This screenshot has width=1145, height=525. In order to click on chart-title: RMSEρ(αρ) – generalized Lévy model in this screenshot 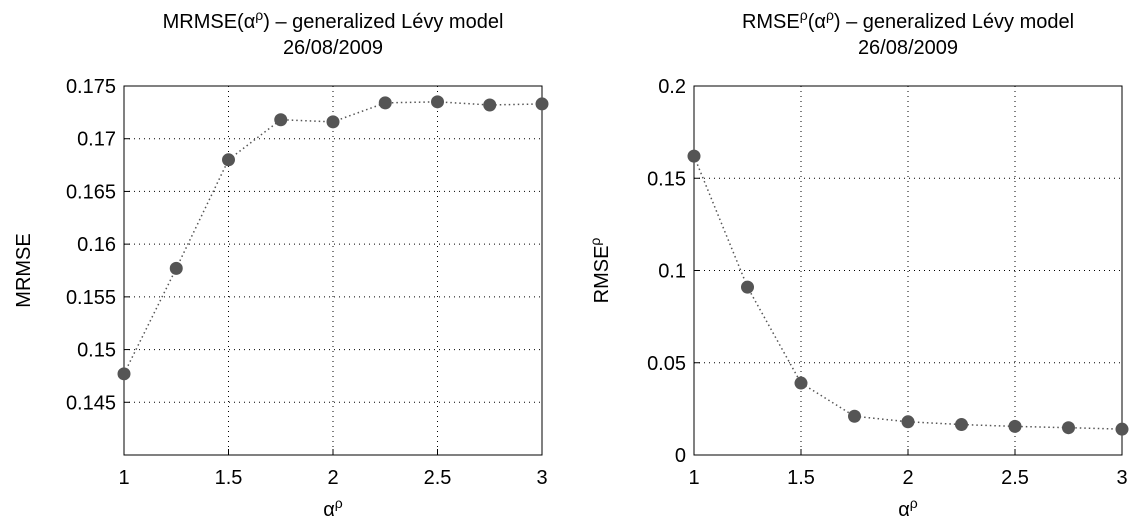, I will do `click(908, 20)`.